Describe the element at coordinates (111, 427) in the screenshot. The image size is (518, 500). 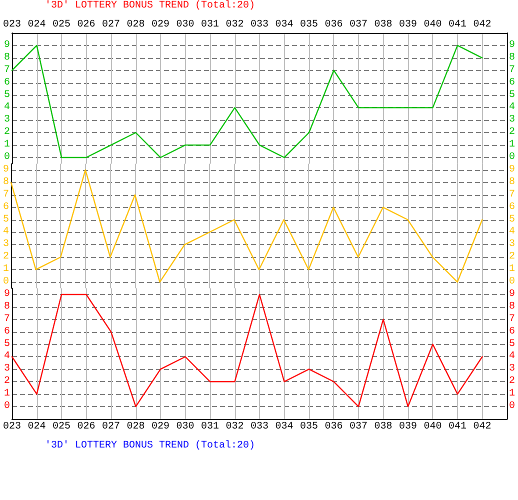
I see `x-tick-label: 027` at that location.